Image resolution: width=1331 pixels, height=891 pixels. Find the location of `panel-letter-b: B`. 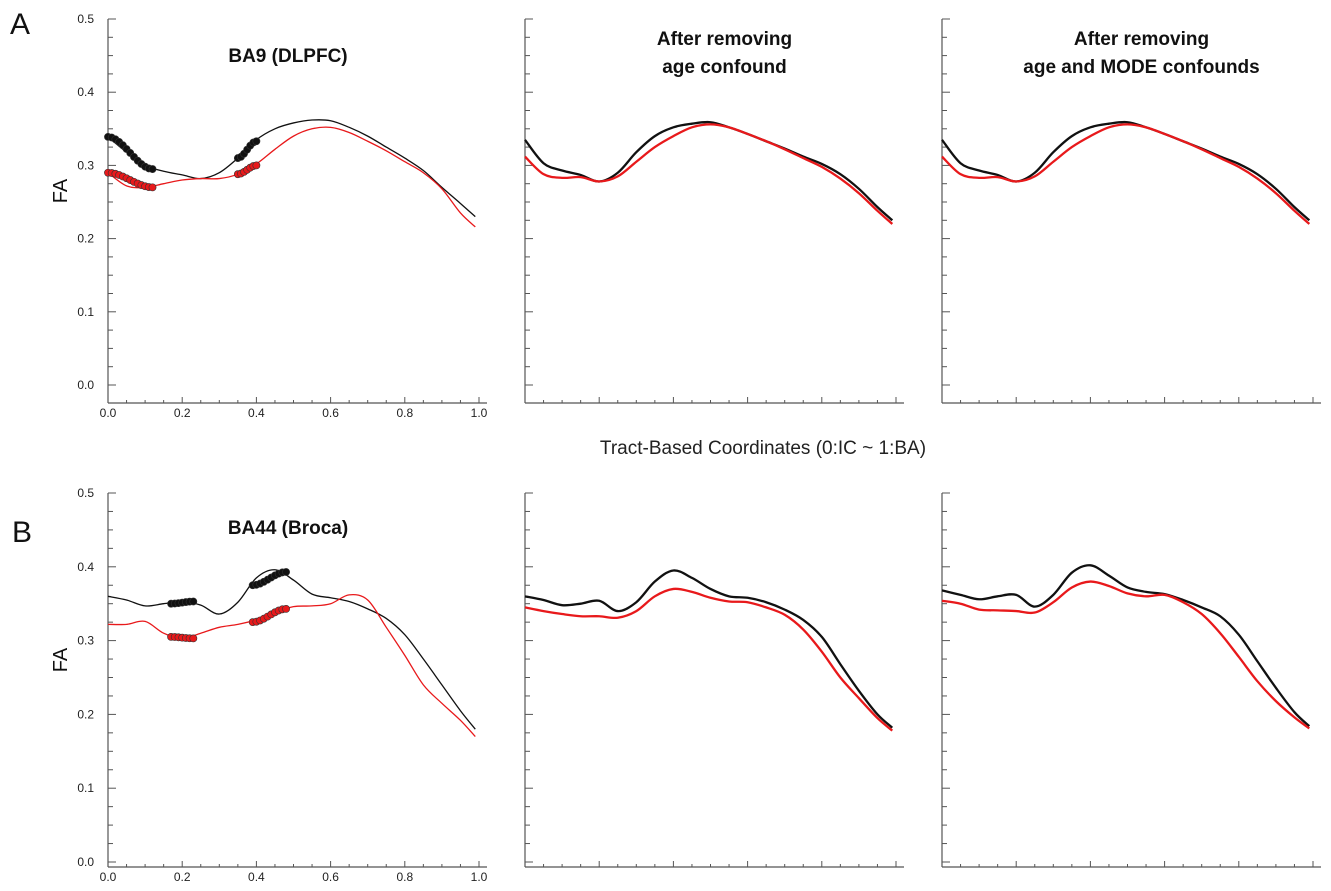

panel-letter-b: B is located at coordinates (22, 532).